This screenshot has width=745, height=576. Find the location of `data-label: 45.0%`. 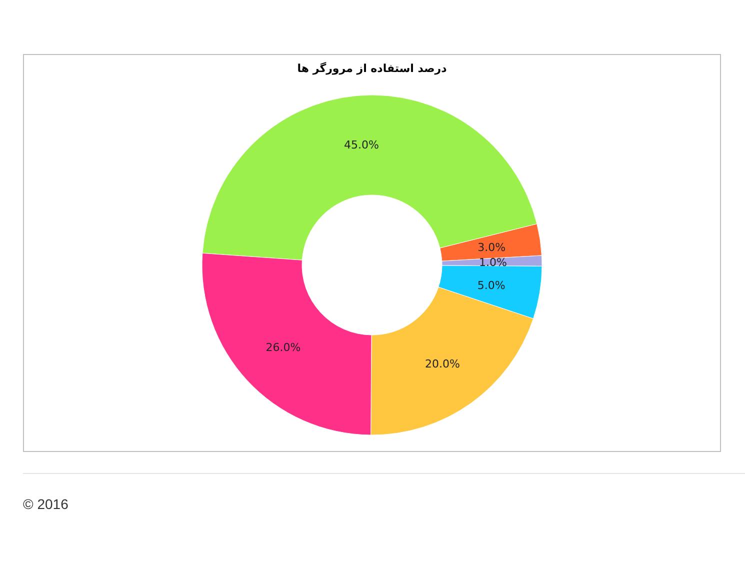

data-label: 45.0% is located at coordinates (361, 145).